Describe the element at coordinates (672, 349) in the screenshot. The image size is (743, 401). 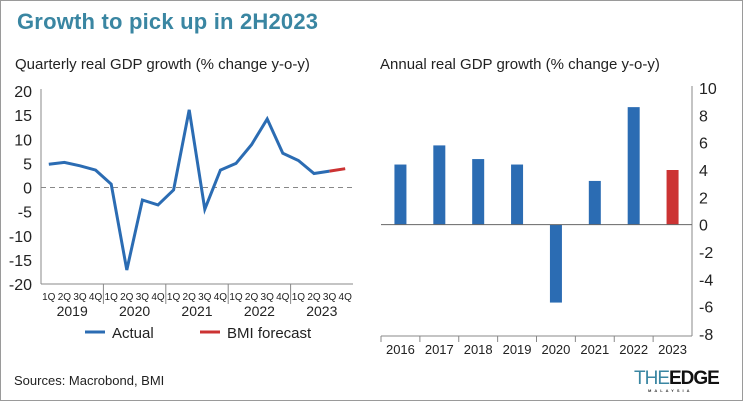
I see `category-label: 2023` at that location.